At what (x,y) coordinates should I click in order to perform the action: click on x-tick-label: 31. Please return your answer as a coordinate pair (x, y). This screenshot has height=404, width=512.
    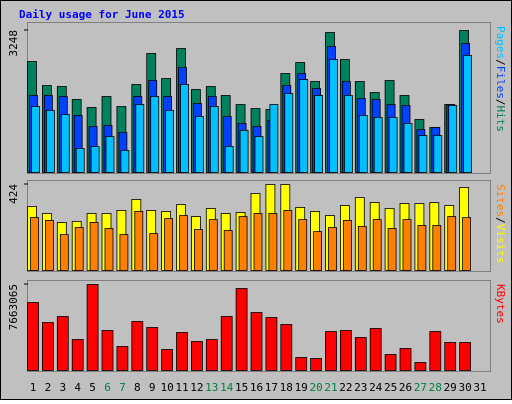
    Looking at the image, I should click on (479, 387).